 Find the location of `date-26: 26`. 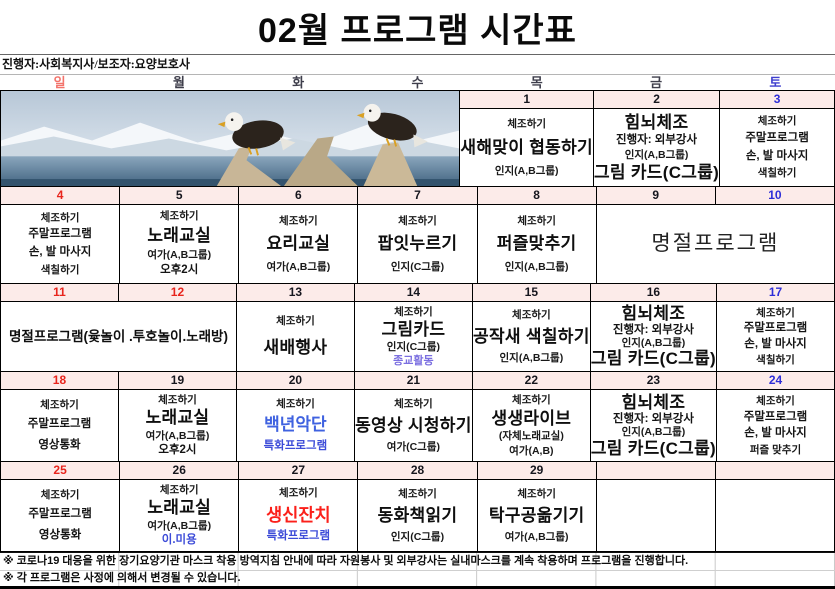

date-26: 26 is located at coordinates (180, 471).